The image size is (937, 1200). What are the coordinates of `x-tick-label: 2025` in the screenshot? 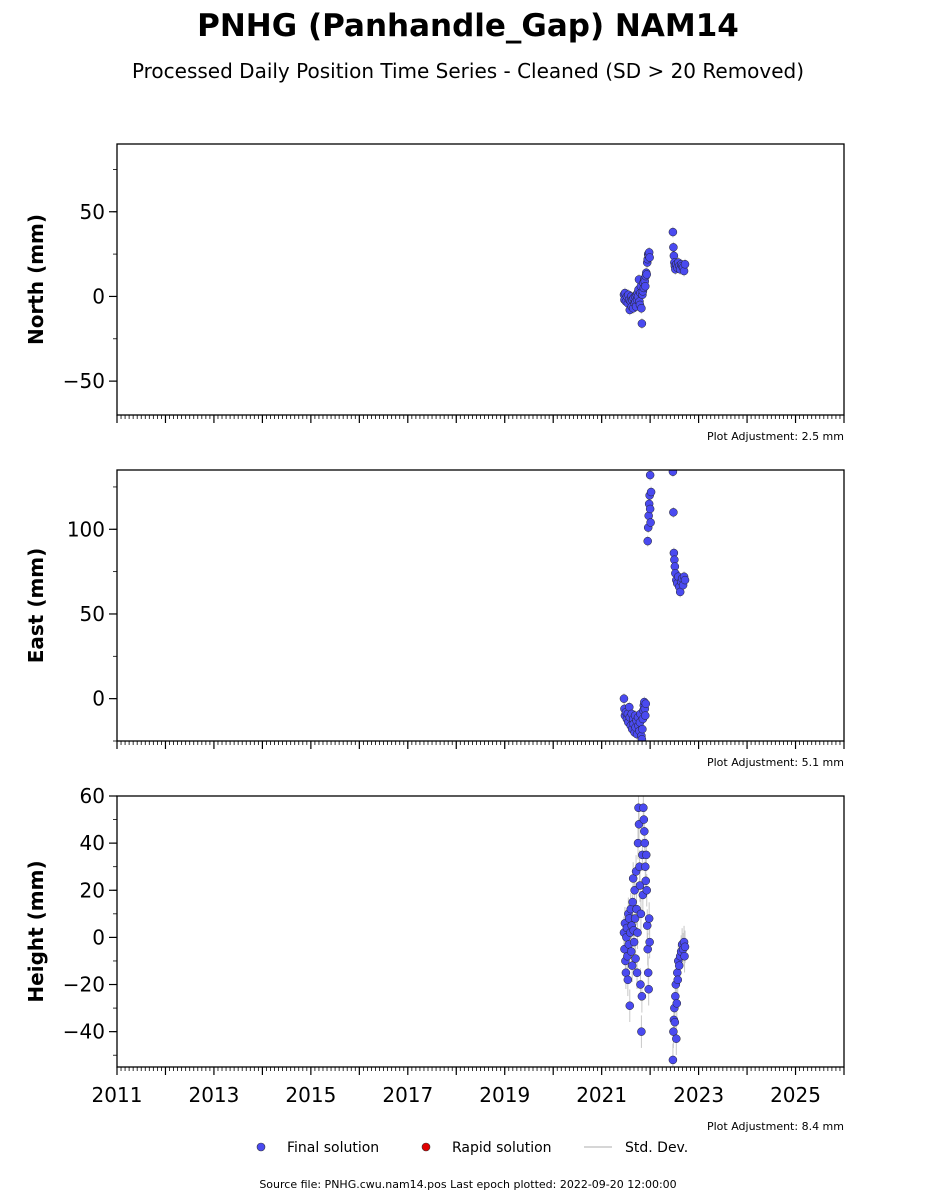 It's located at (795, 1095).